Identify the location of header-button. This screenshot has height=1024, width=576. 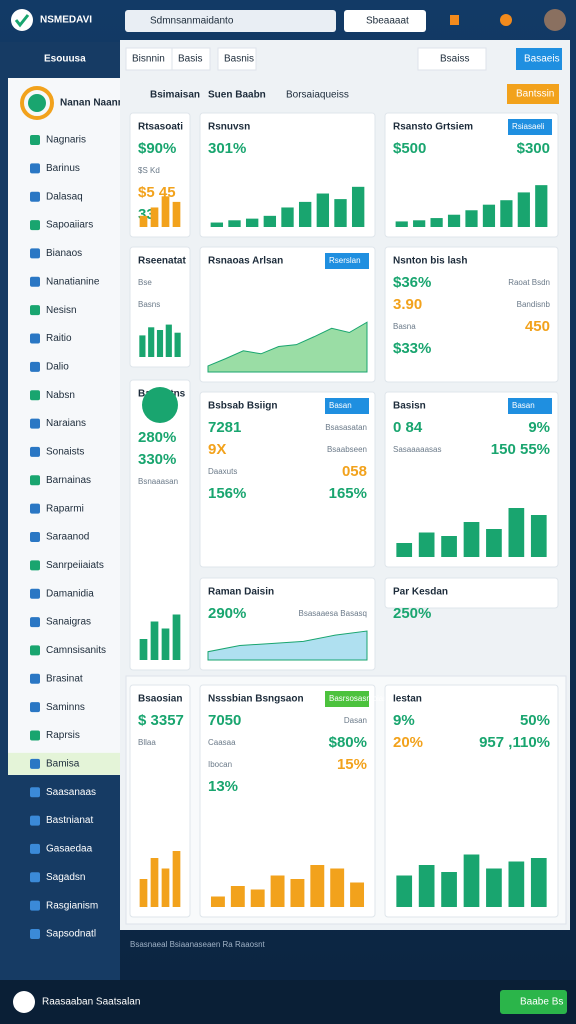
(385, 21).